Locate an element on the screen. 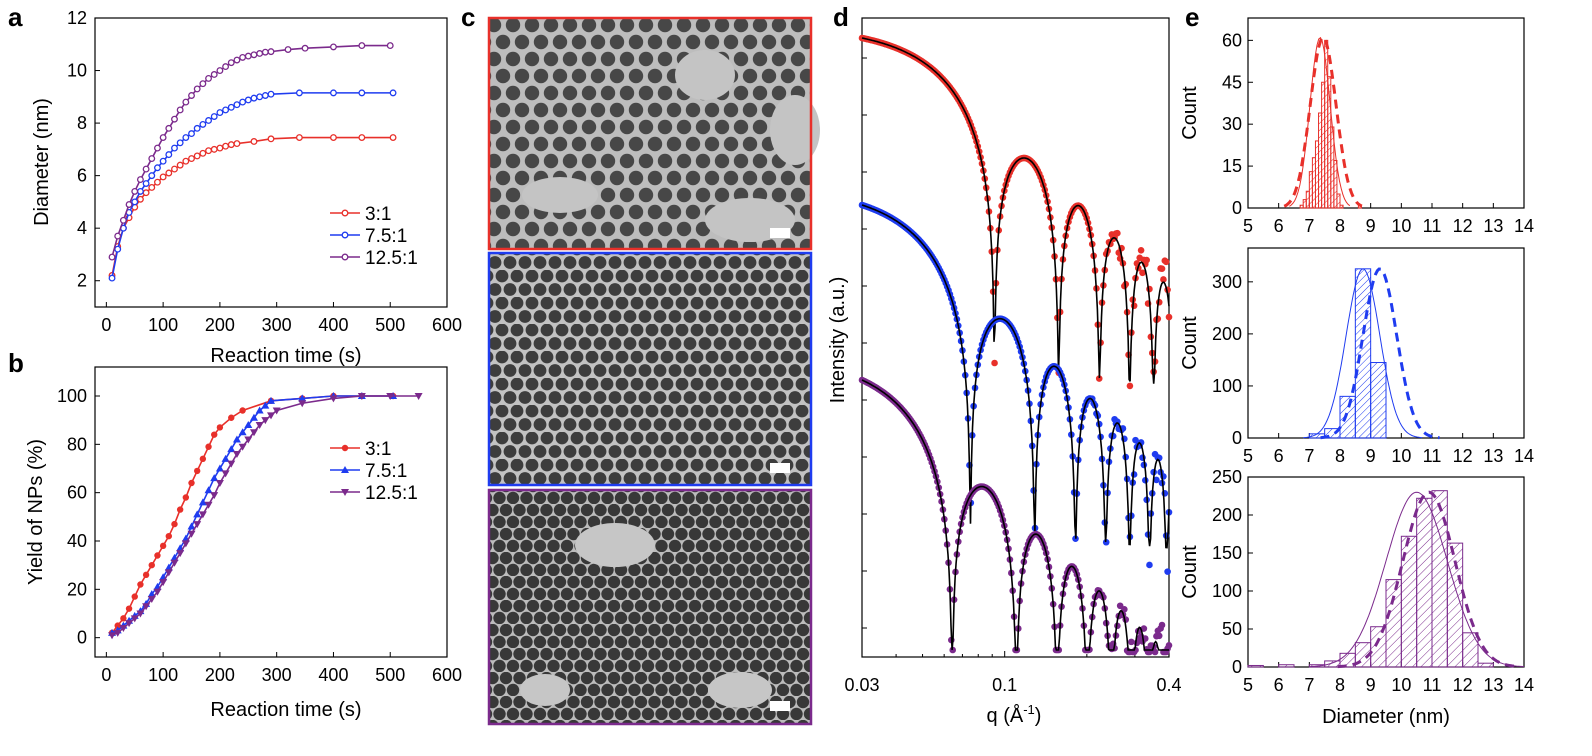  y-tick-label: 20 is located at coordinates (77, 589).